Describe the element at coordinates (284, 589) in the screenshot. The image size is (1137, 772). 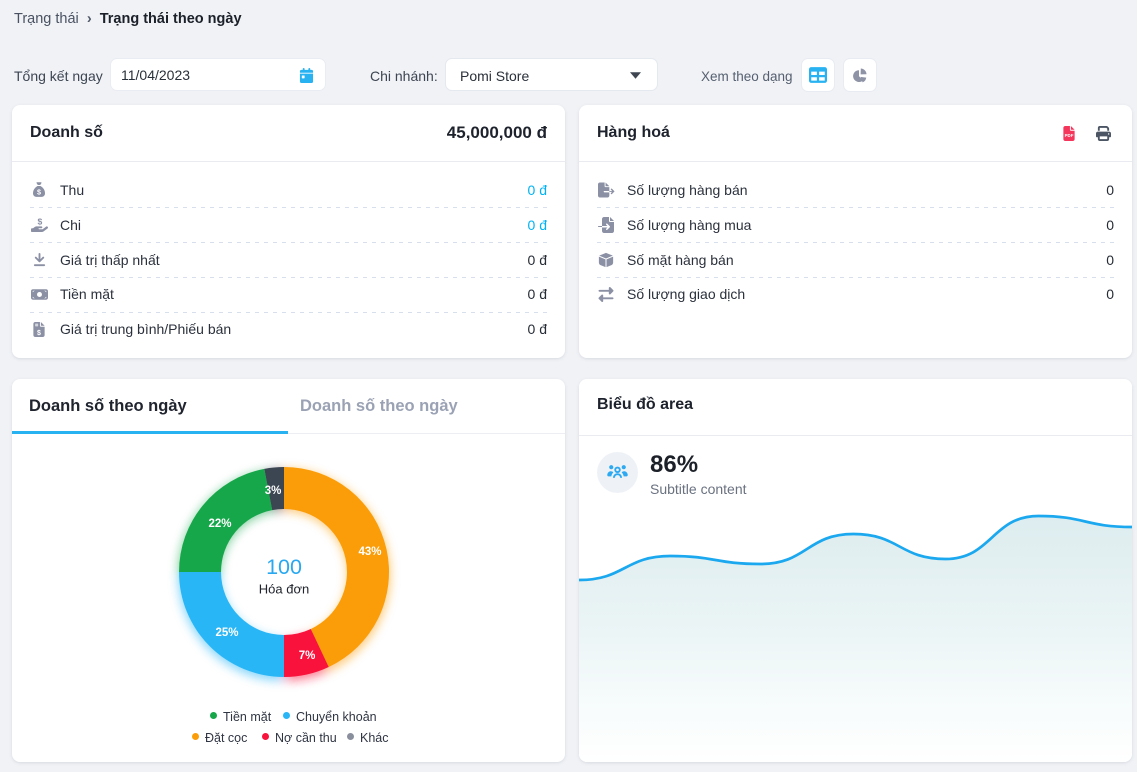
I see `svg-text: Hóa đơn` at that location.